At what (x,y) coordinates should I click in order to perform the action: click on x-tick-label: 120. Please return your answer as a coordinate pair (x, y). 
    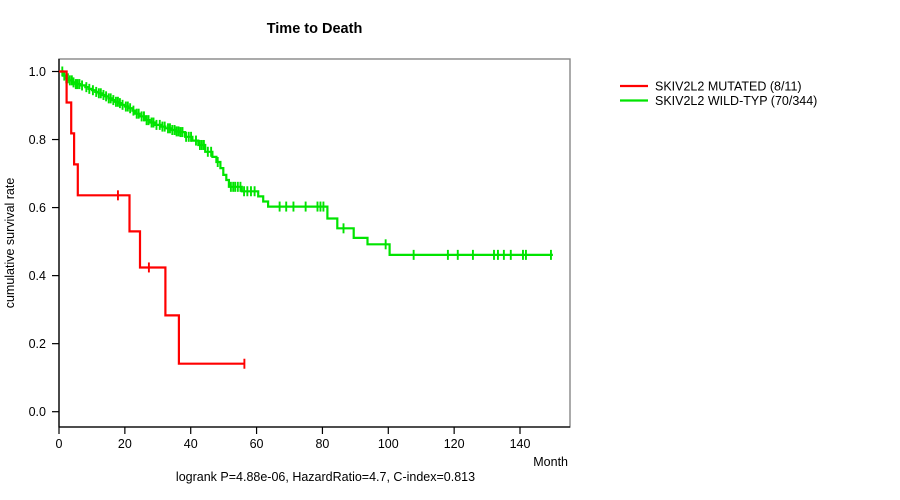
    Looking at the image, I should click on (454, 444).